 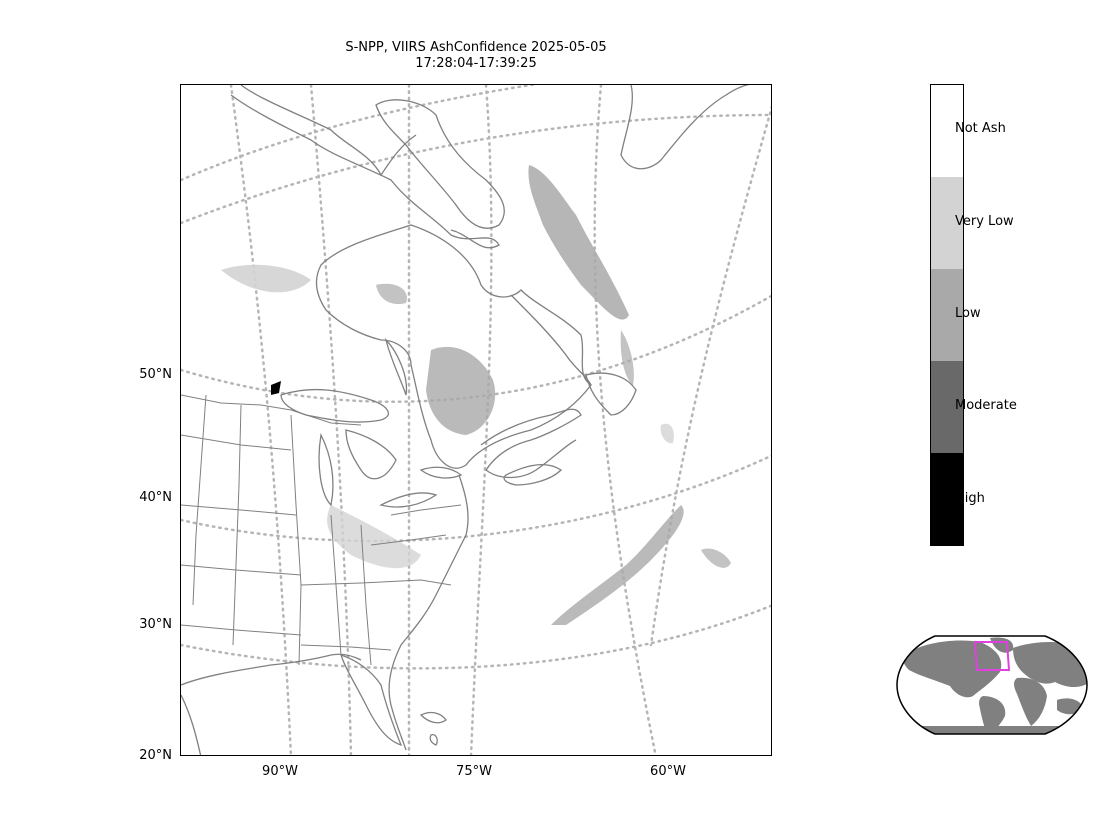 I want to click on colorbar-segment-moderate, so click(x=947, y=407).